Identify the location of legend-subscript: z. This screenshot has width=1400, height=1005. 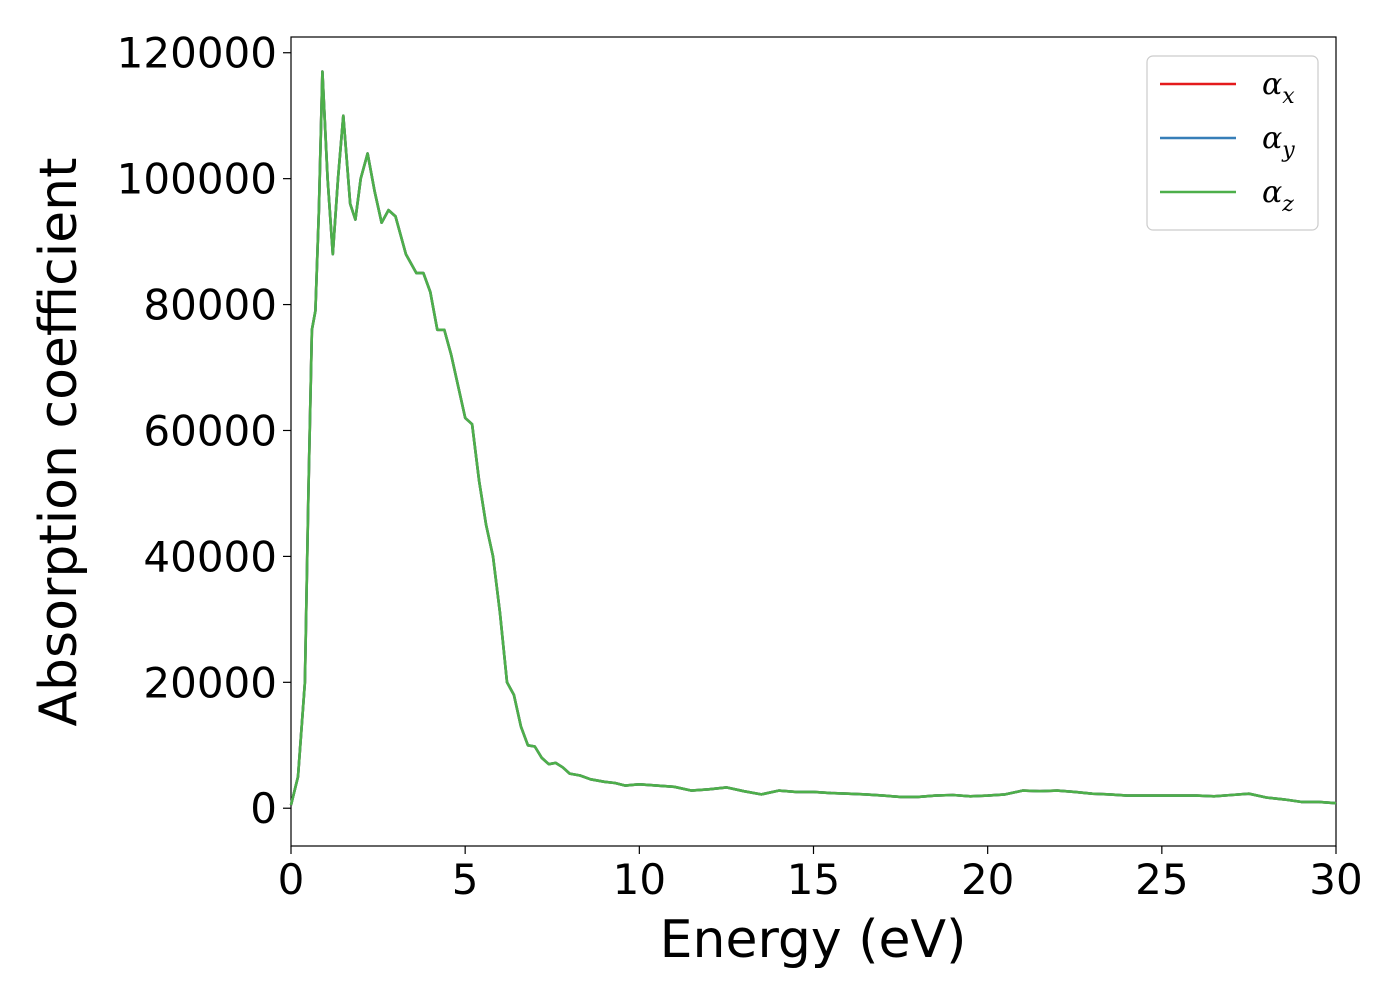
(1287, 204).